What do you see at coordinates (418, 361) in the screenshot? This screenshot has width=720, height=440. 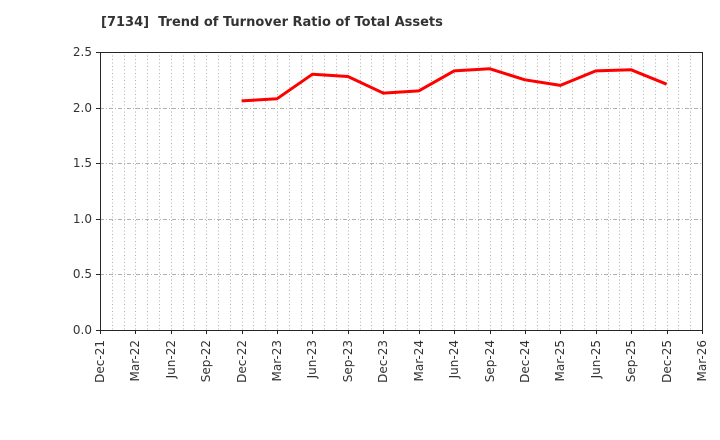 I see `x-axis-tick-label-text: Mar-24` at bounding box center [418, 361].